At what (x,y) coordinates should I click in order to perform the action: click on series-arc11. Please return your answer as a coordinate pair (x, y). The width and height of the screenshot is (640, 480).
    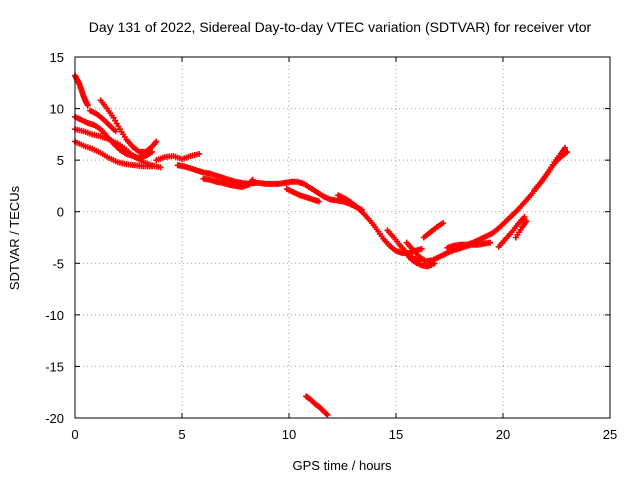
    Looking at the image, I should click on (302, 195).